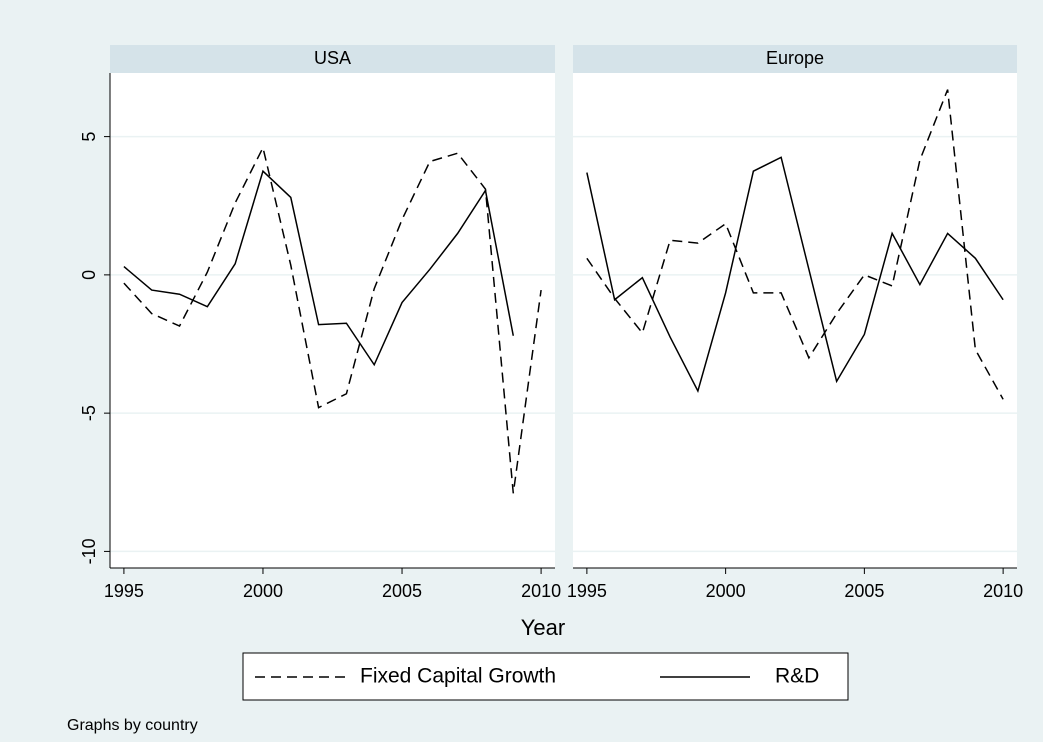 This screenshot has height=742, width=1043. Describe the element at coordinates (89, 413) in the screenshot. I see `y-tick-label: -5` at that location.